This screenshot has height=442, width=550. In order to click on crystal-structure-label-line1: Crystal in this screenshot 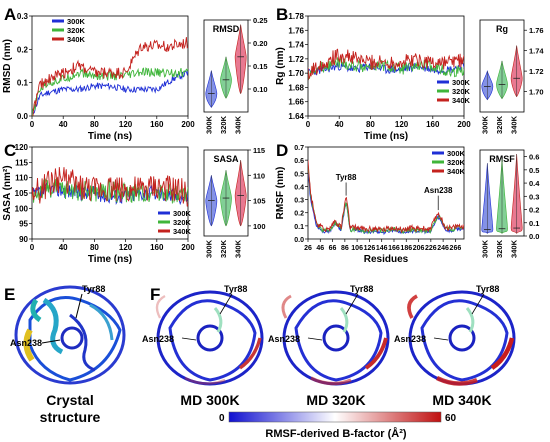, I will do `click(69, 400)`.